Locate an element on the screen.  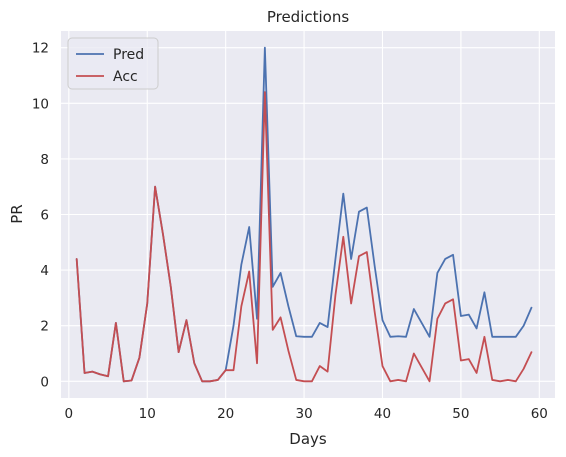
x-tick-label: 50 is located at coordinates (460, 414).